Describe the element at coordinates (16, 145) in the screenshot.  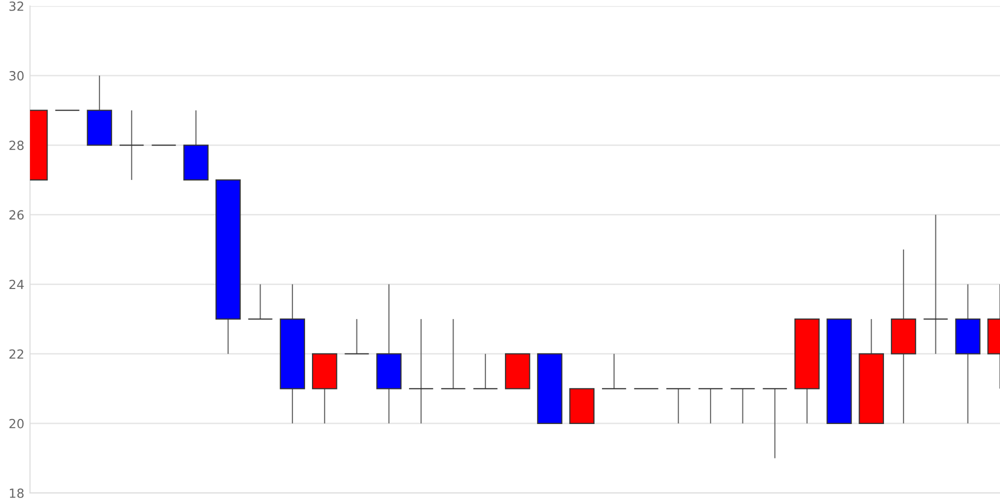
I see `y-tick-label: 28` at that location.